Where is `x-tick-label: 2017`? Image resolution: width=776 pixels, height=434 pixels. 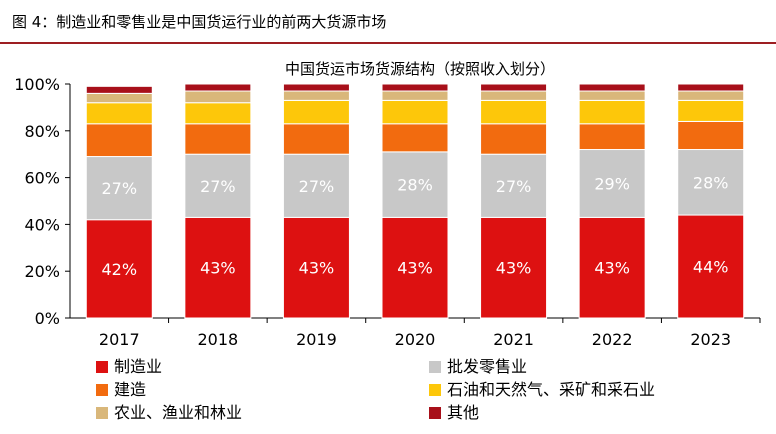 x-tick-label: 2017 is located at coordinates (119, 339).